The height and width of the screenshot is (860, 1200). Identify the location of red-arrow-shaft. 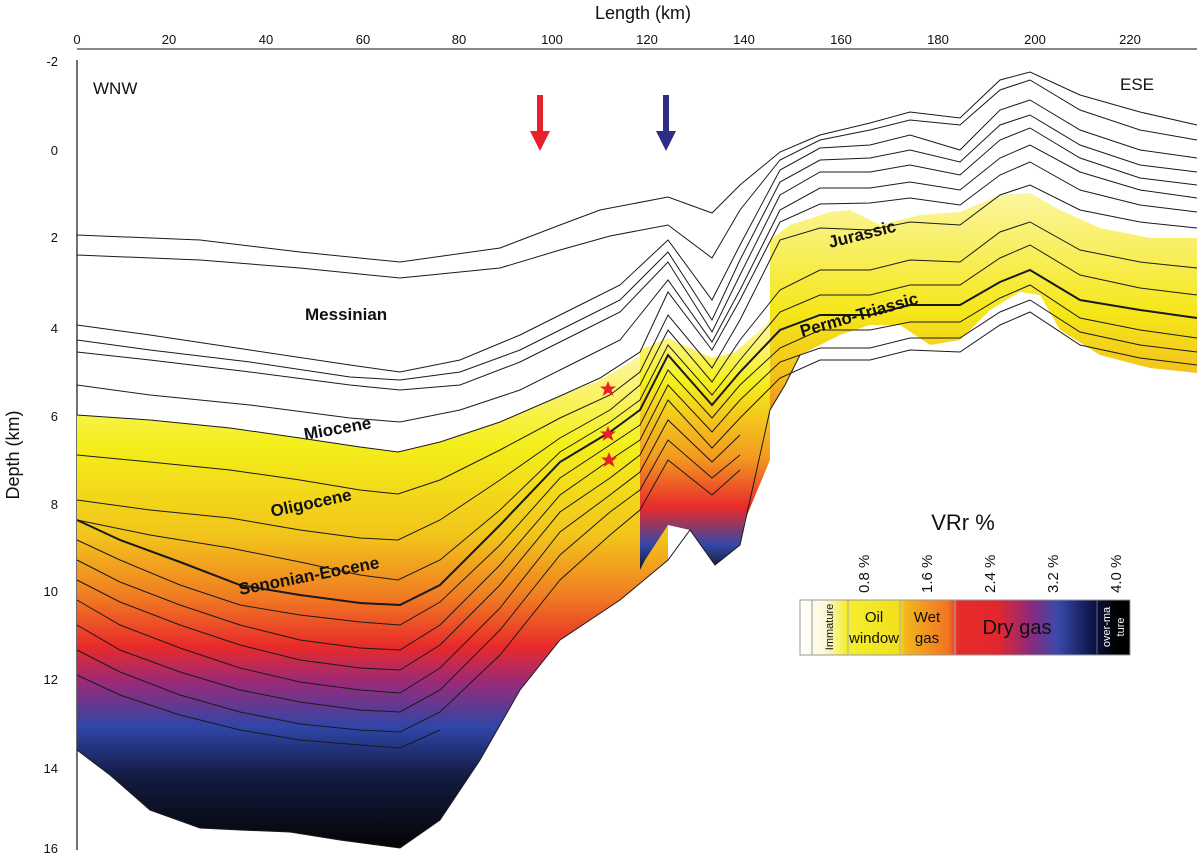
(540, 114).